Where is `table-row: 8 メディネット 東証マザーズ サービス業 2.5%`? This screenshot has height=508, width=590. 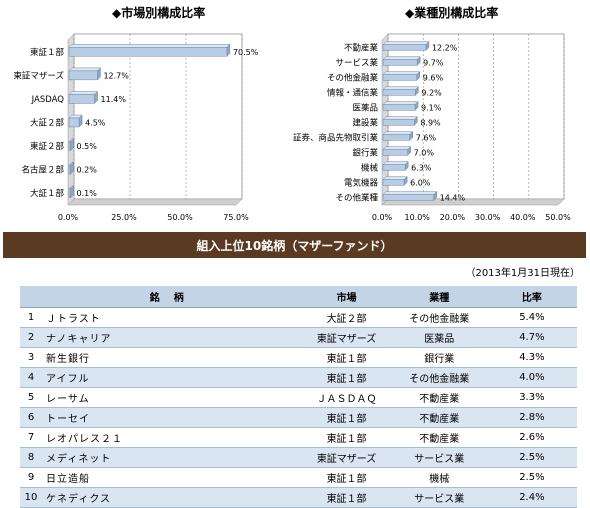 table-row: 8 メディネット 東証マザーズ サービス業 2.5% is located at coordinates (298, 457).